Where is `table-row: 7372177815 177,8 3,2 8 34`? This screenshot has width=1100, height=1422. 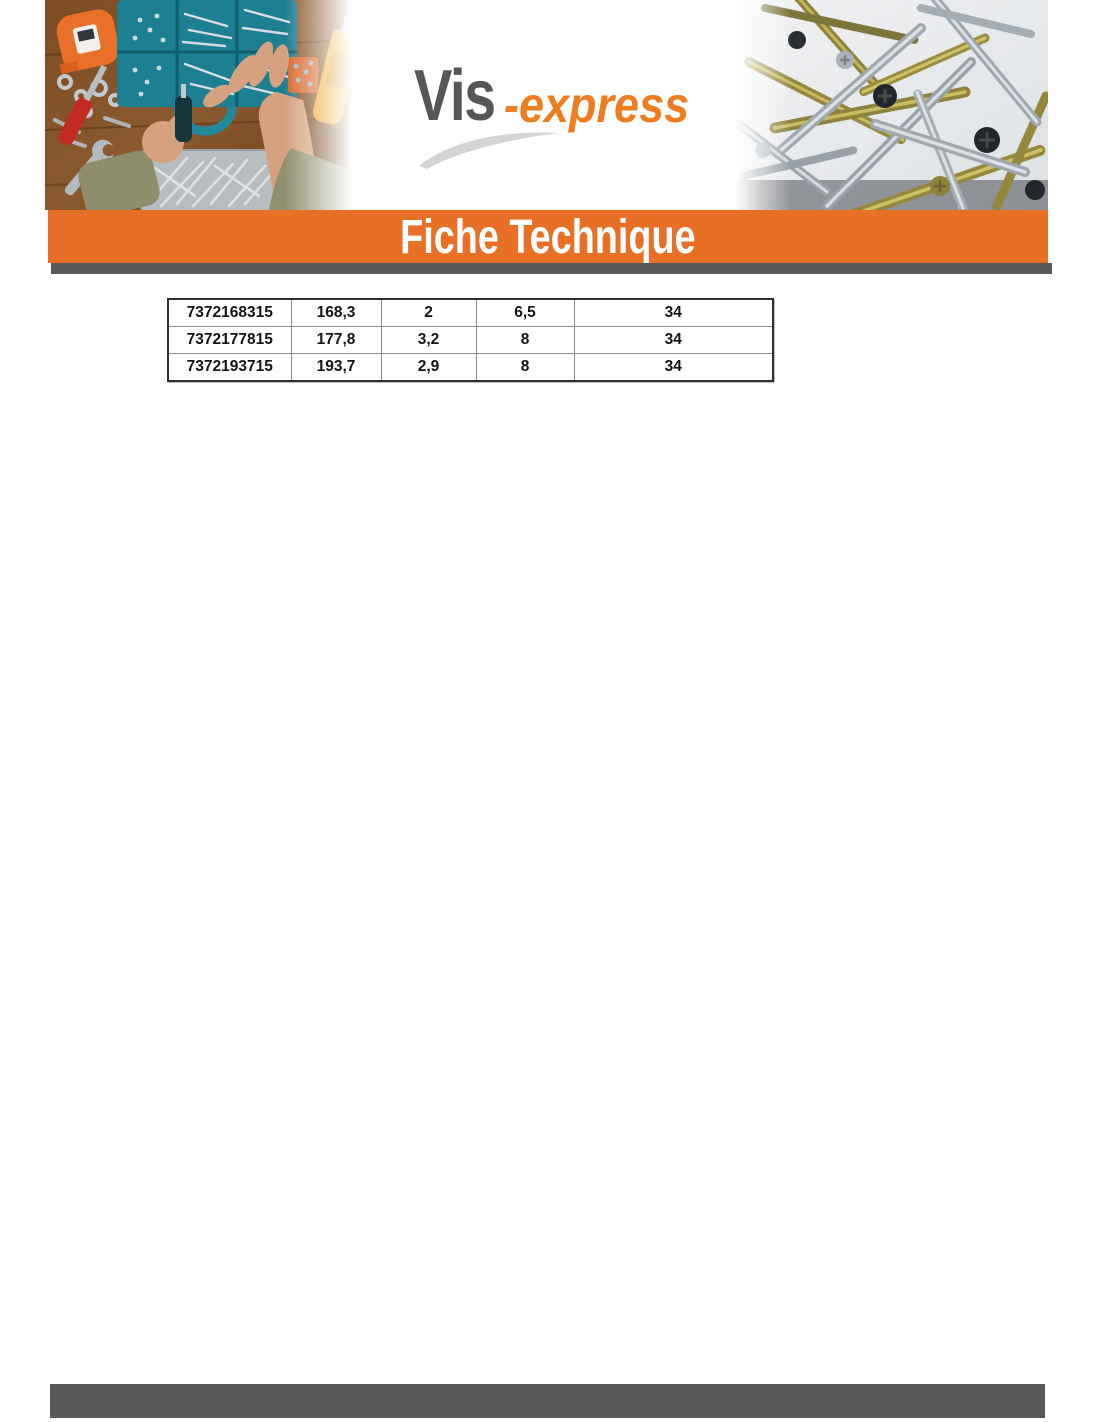 table-row: 7372177815 177,8 3,2 8 34 is located at coordinates (470, 340).